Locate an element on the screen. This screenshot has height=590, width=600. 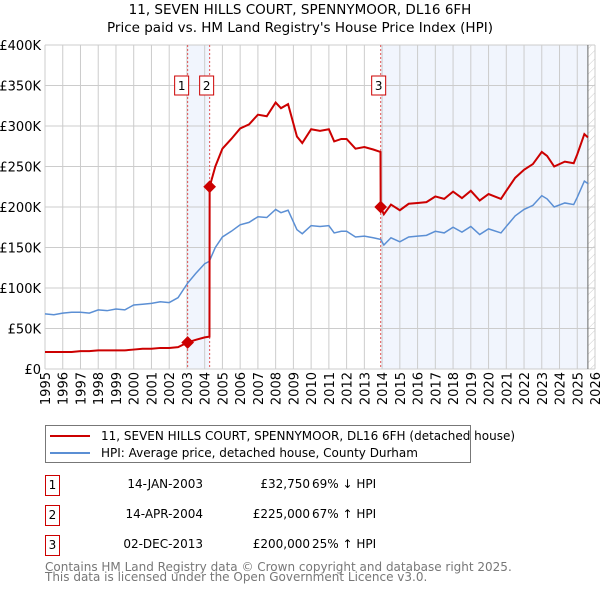
transaction-row: 2 14-APR-2004 £225,000 67% ↑ HPI is located at coordinates (255, 516).